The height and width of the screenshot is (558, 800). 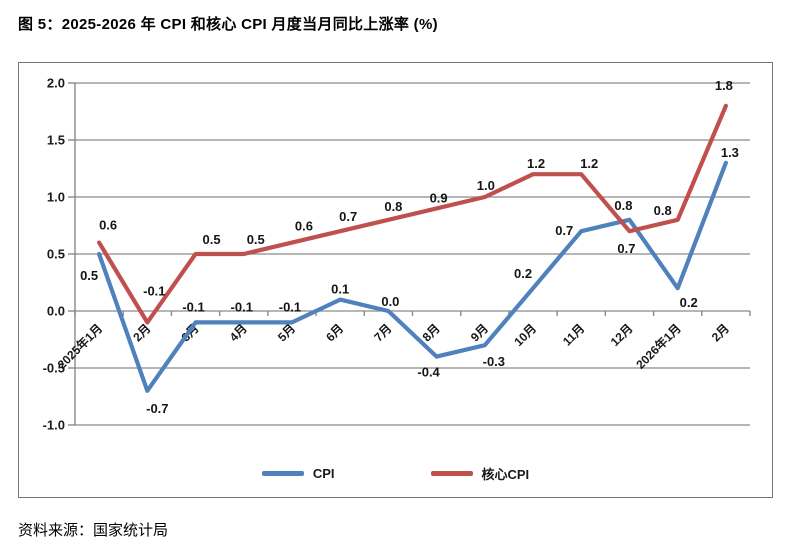 What do you see at coordinates (730, 152) in the screenshot?
I see `data-label: 1.3` at bounding box center [730, 152].